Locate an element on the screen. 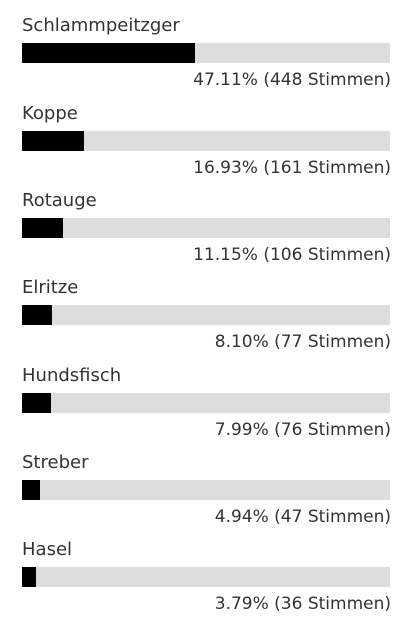 This screenshot has height=619, width=403. poll-option-rotauge: Rotauge 11.15% (106 Stimmen) is located at coordinates (206, 229).